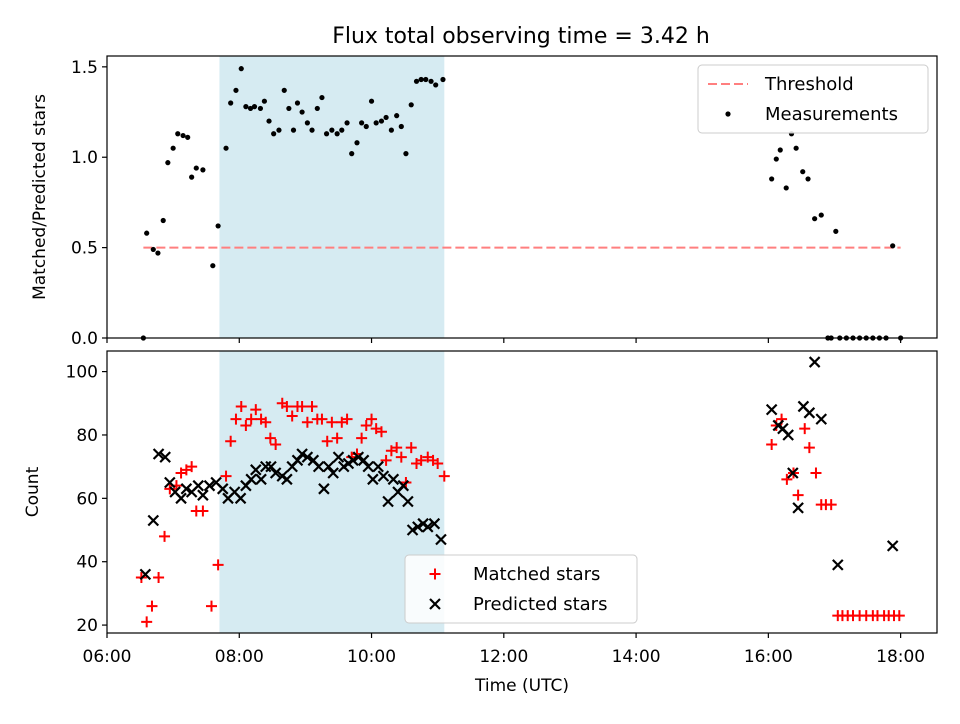  Describe the element at coordinates (82, 373) in the screenshot. I see `y-tick-label: 100` at that location.